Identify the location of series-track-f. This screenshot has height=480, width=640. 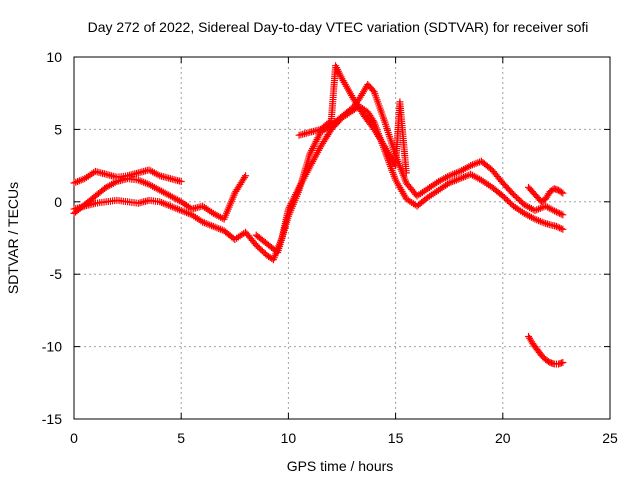
(546, 194).